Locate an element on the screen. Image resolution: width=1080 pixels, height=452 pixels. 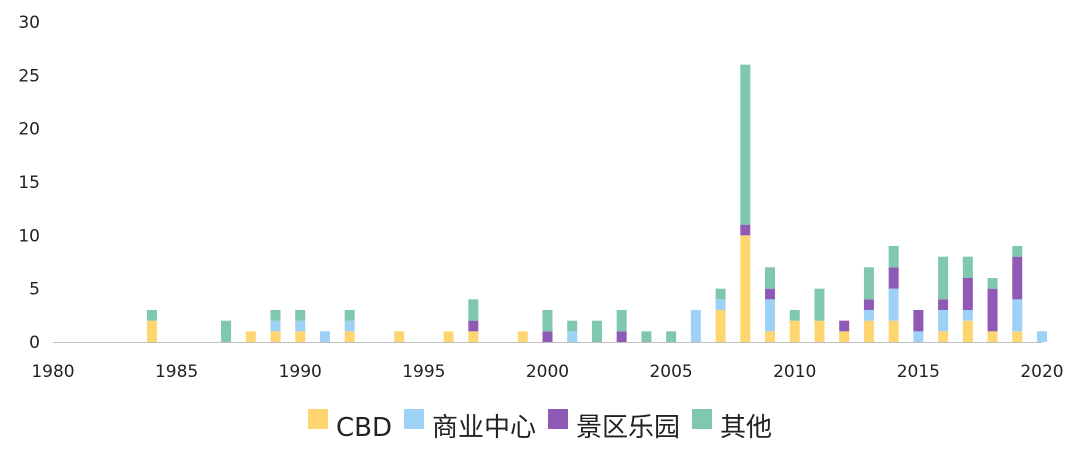
bar-segment-0-2009 is located at coordinates (770, 336).